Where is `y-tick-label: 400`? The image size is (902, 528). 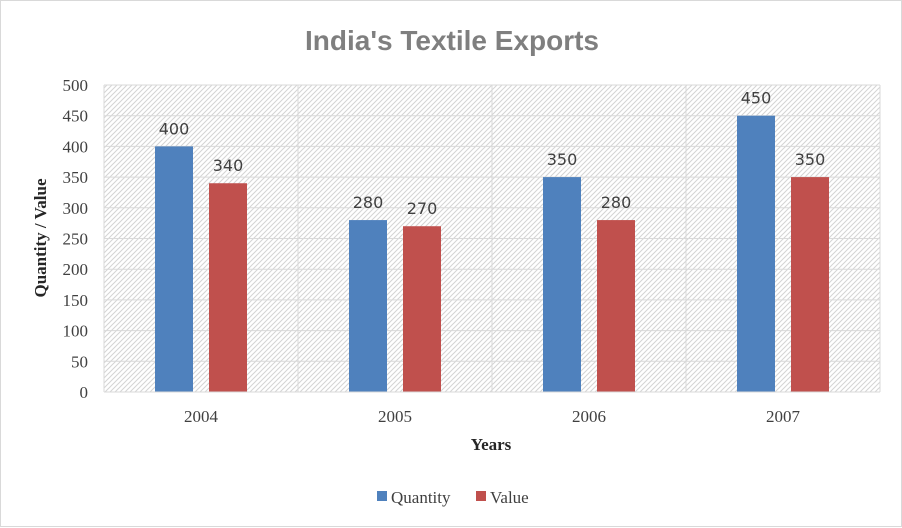 y-tick-label: 400 is located at coordinates (76, 146).